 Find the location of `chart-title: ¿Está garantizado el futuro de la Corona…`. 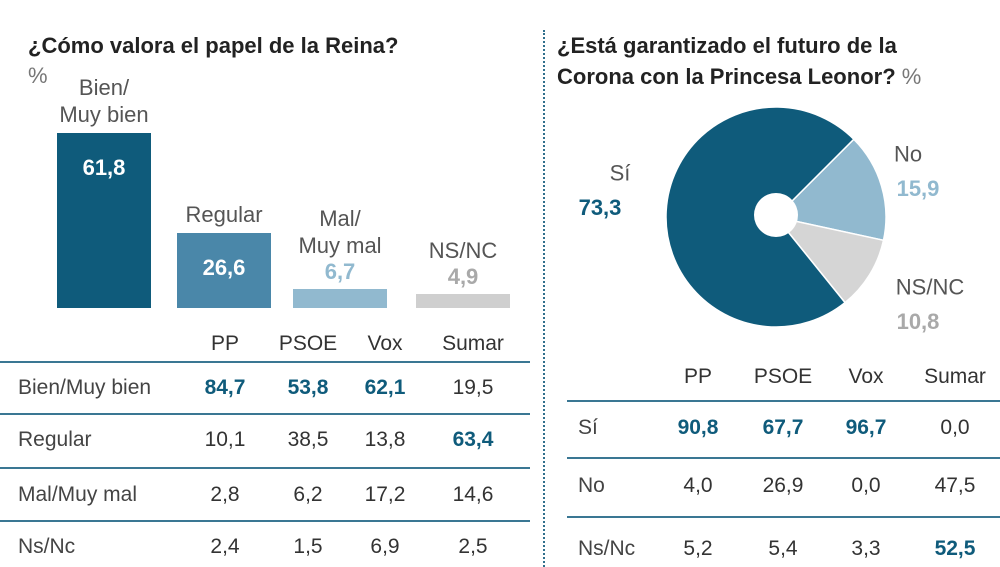

chart-title: ¿Está garantizado el futuro de la Corona… is located at coordinates (739, 61).